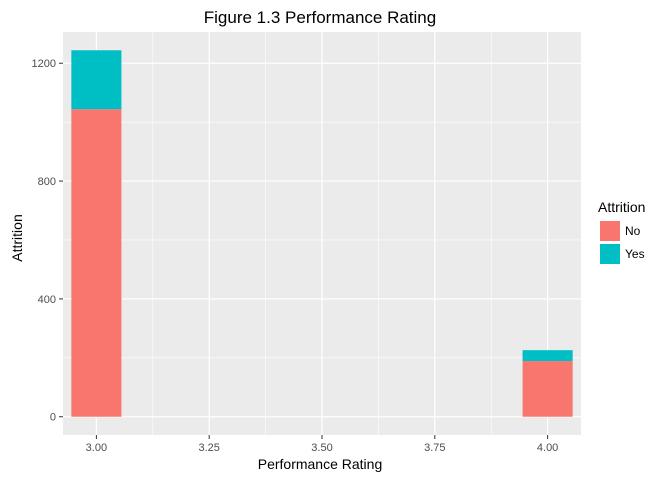 Image resolution: width=672 pixels, height=480 pixels. Describe the element at coordinates (621, 207) in the screenshot. I see `legend-title: Attrition` at that location.